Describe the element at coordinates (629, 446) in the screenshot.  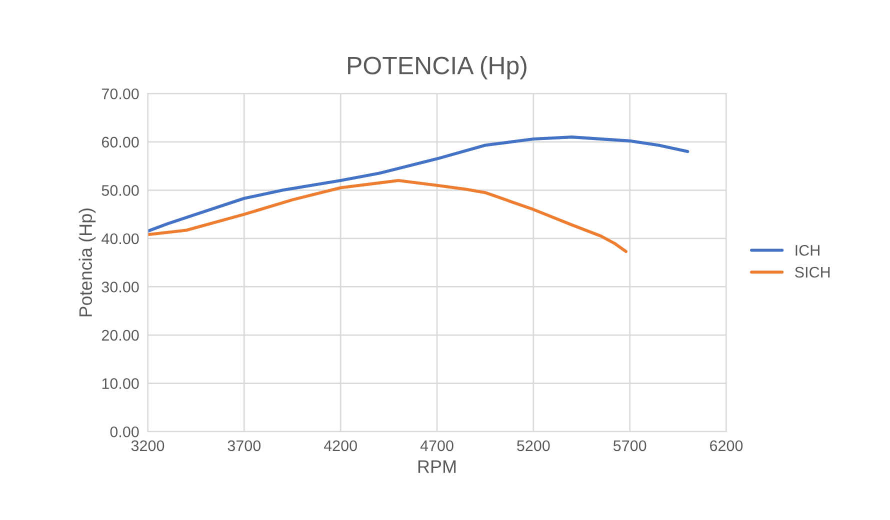
I see `x-tick-label: 5700` at that location.